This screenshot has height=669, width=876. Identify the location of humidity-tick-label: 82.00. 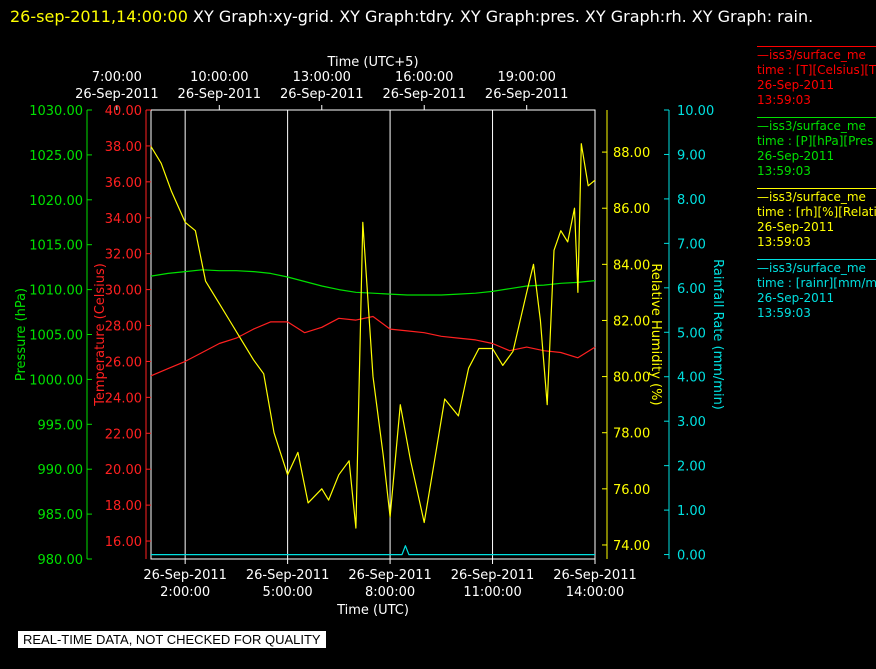
(631, 321).